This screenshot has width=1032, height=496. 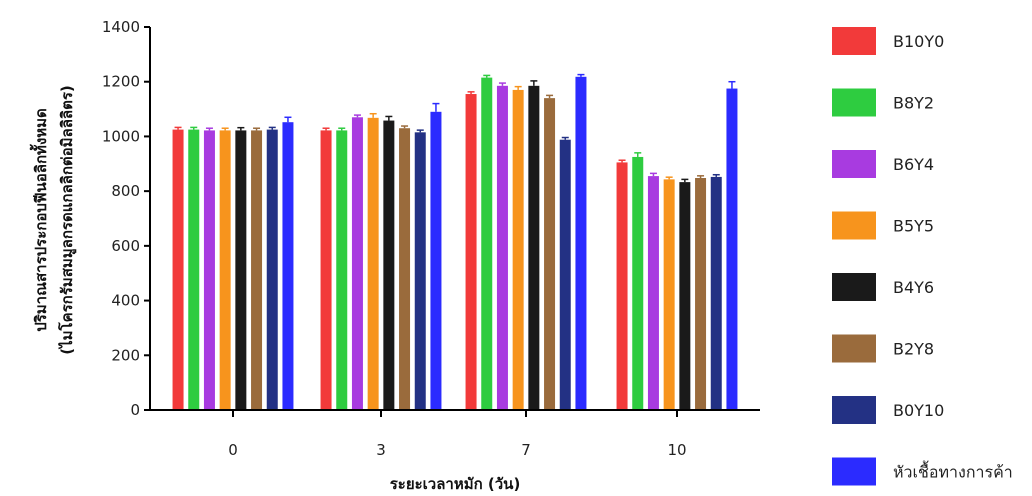 I want to click on legend-label: B10Y0, so click(x=918, y=41).